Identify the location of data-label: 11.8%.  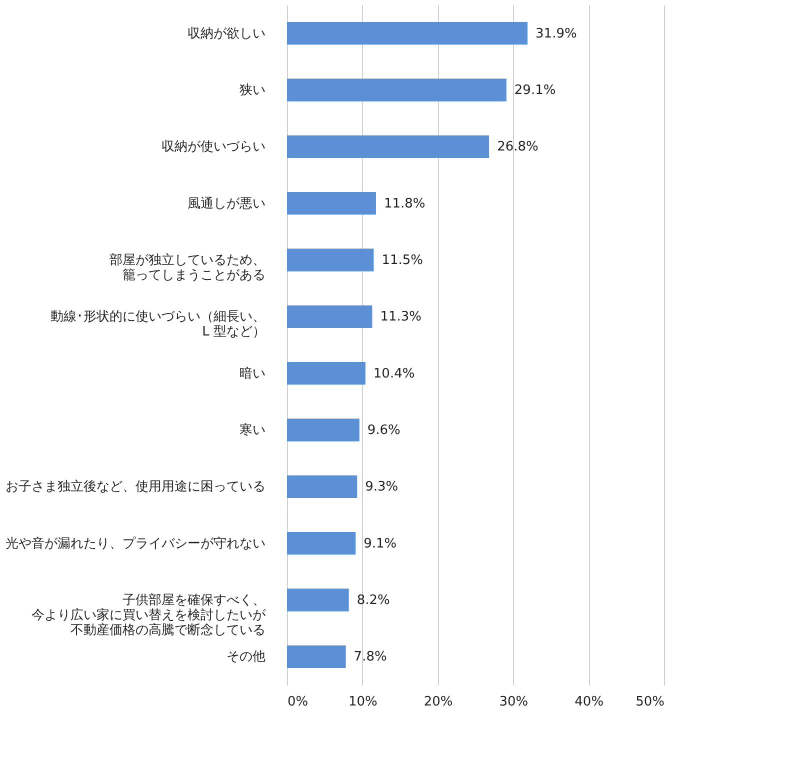
(405, 204).